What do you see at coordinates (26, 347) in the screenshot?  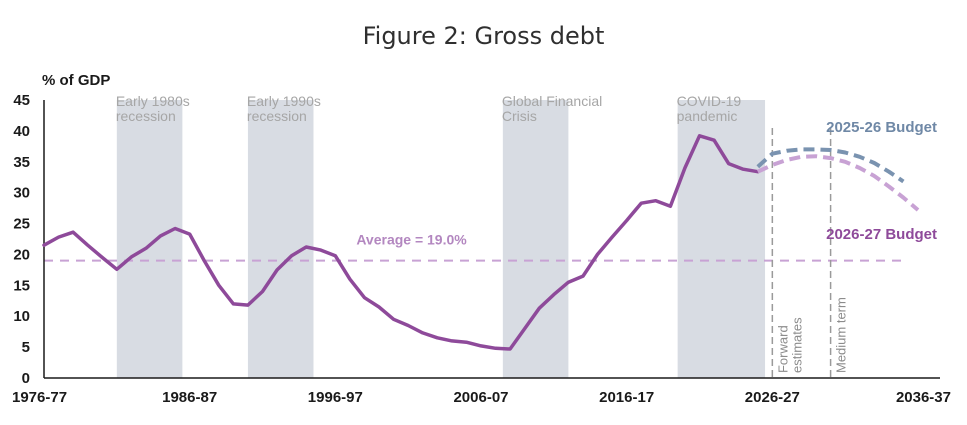 I see `y-tick-label: 5` at bounding box center [26, 347].